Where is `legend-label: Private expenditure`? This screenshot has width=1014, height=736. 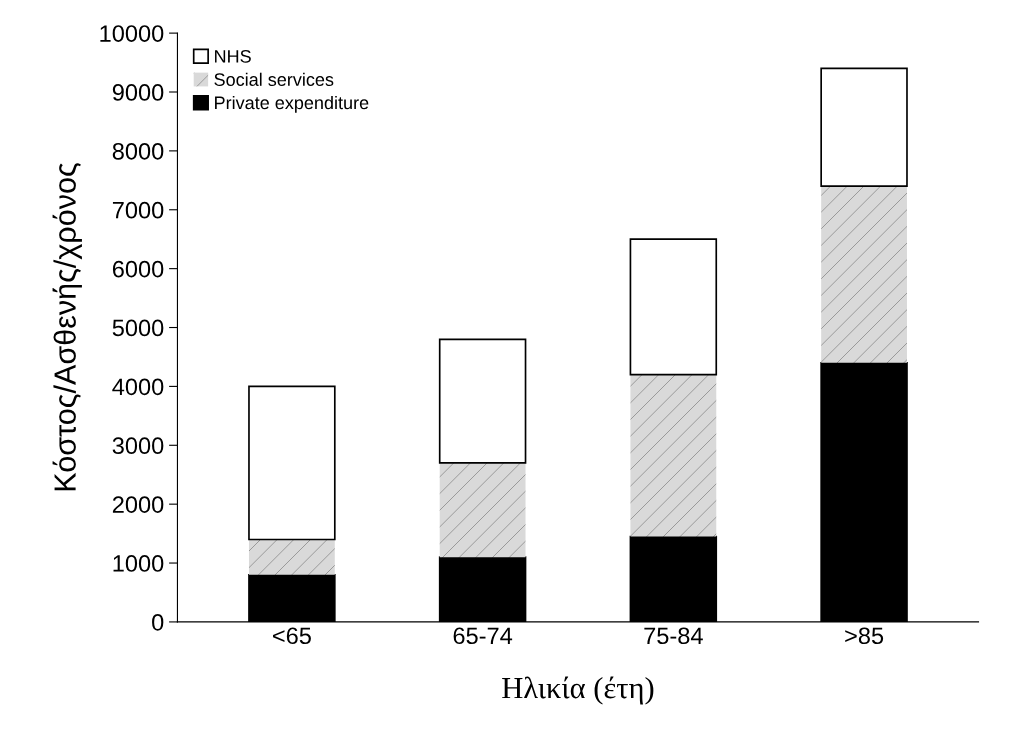
legend-label: Private expenditure is located at coordinates (292, 104).